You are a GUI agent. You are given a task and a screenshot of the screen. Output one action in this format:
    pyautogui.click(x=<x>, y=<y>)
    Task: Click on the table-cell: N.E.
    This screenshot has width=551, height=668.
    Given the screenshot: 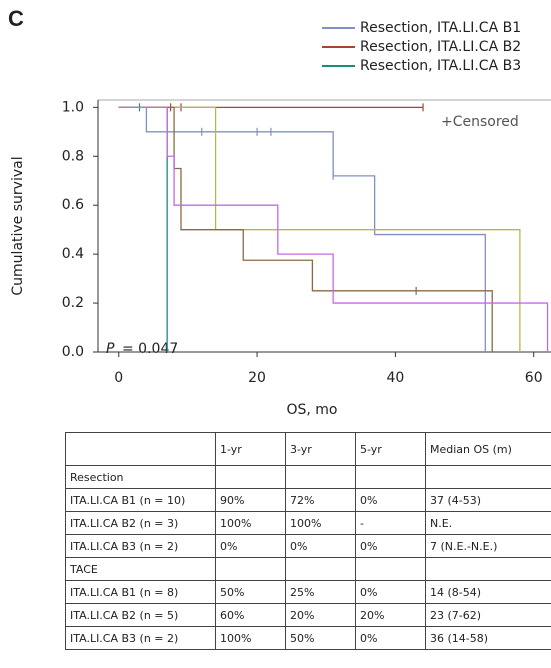 What is the action you would take?
    pyautogui.click(x=488, y=523)
    